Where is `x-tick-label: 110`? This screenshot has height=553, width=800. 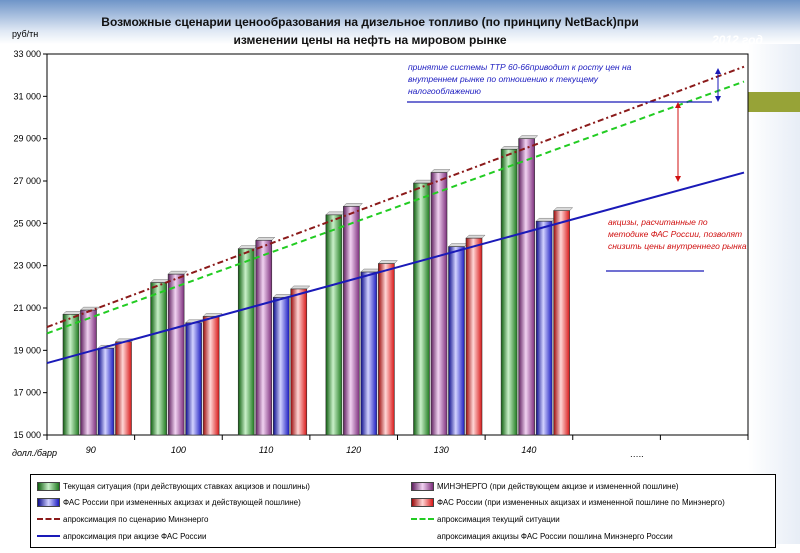 x-tick-label: 110 is located at coordinates (266, 450).